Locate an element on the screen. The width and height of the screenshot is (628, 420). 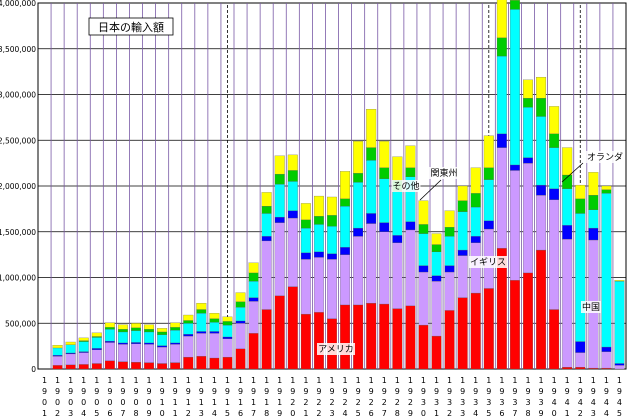
annotation-label: オランダ is located at coordinates (605, 157).